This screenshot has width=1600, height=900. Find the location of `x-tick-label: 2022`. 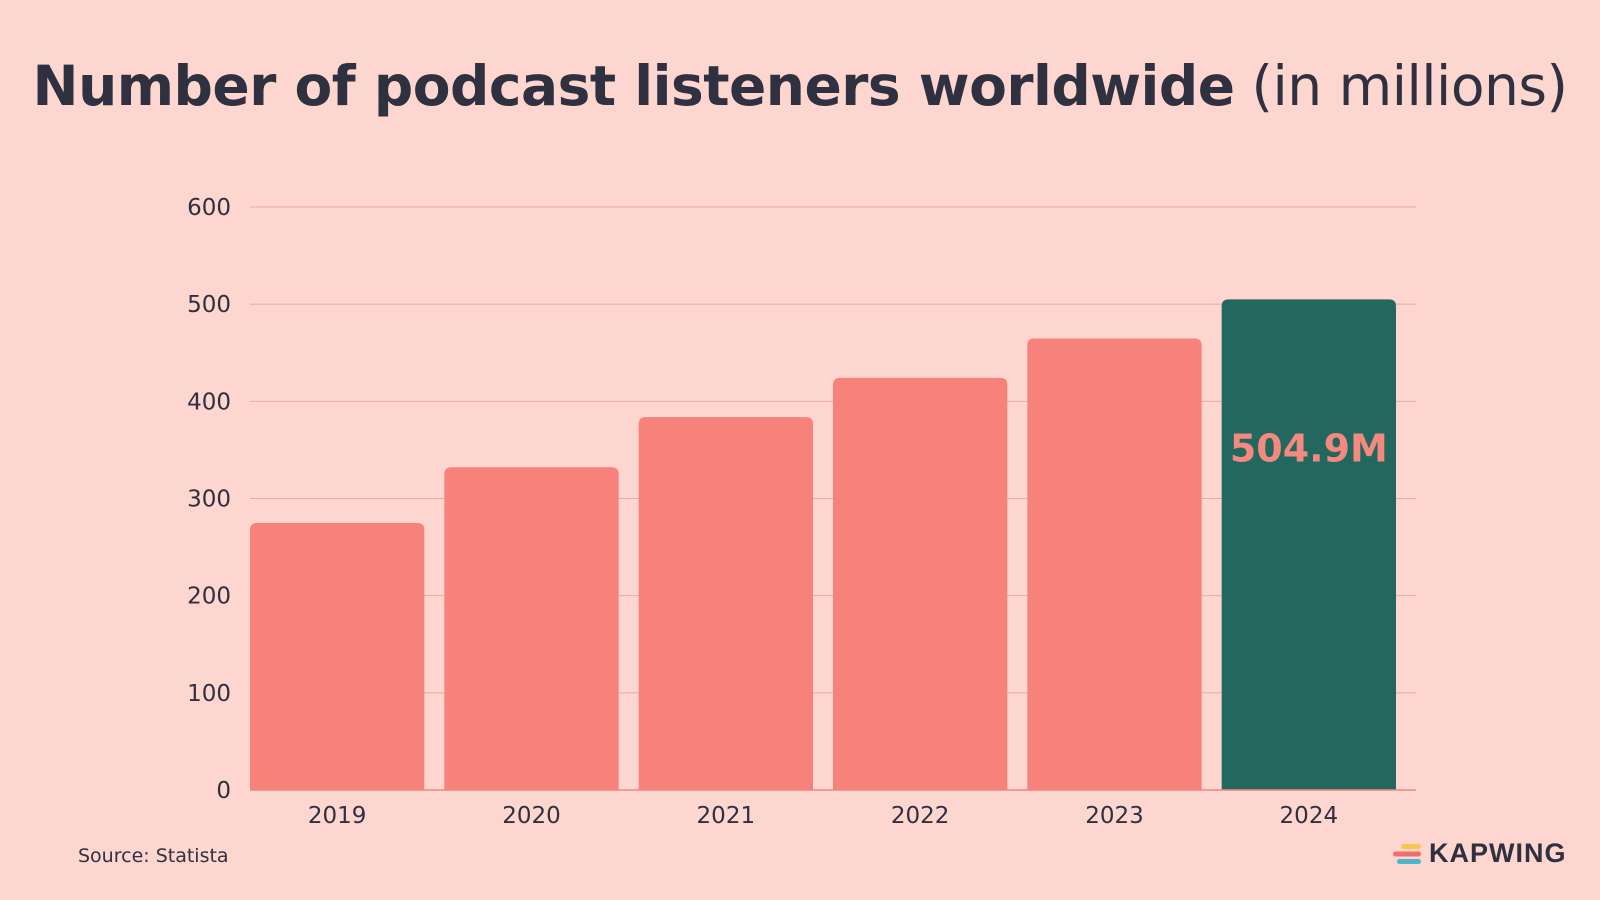

x-tick-label: 2022 is located at coordinates (920, 816).